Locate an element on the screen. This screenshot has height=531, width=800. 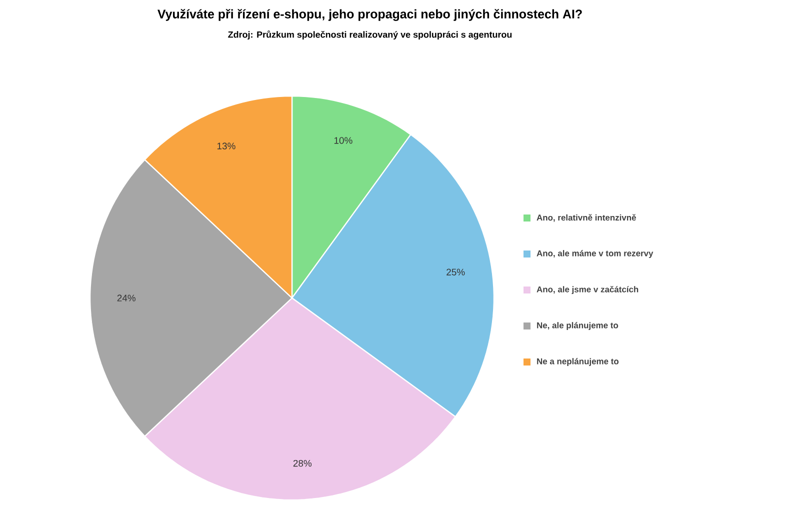
legend-label: Ne a neplánujeme to is located at coordinates (578, 362).